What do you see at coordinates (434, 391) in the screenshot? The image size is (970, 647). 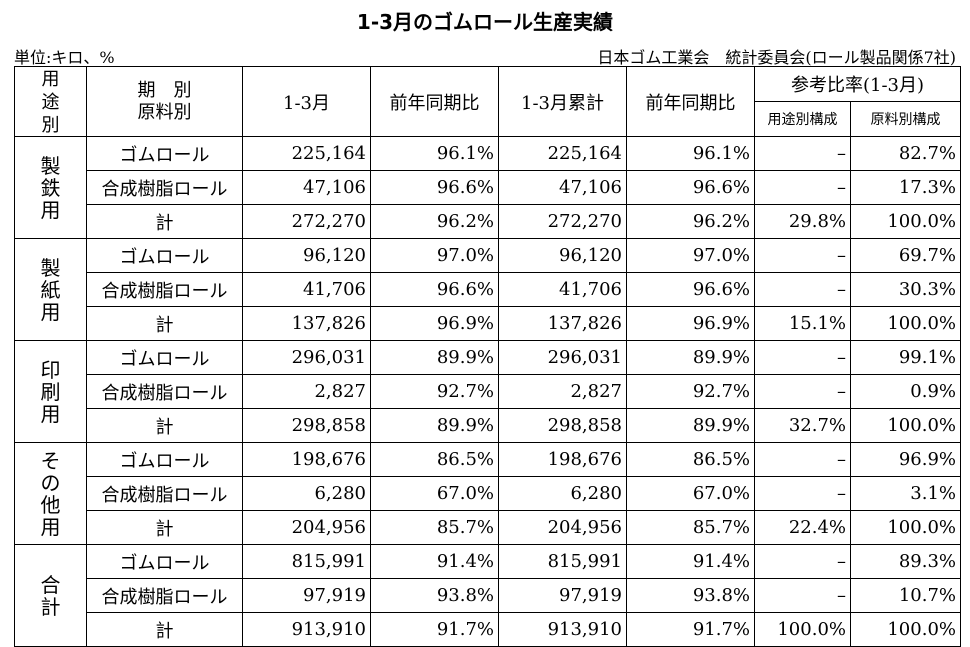 I see `yoy-cell: 92.7%` at bounding box center [434, 391].